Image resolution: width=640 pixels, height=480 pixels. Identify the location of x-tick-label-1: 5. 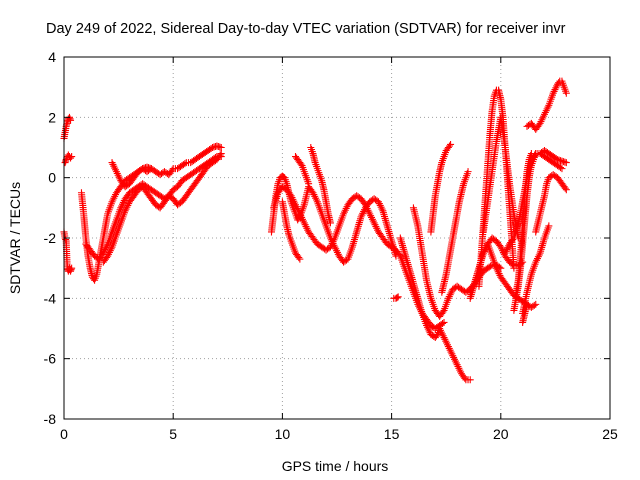
(173, 434).